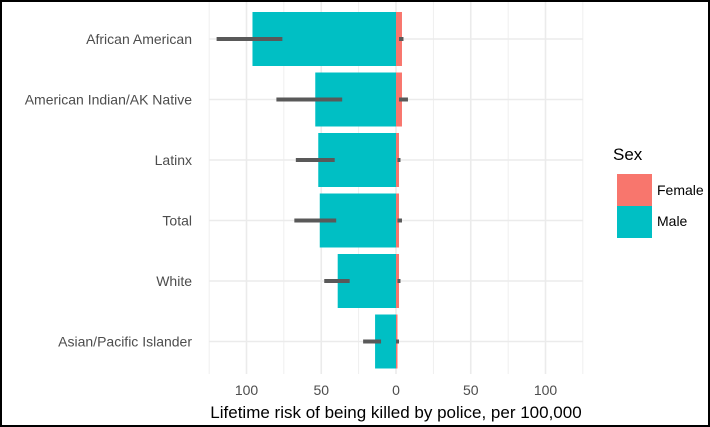 The width and height of the screenshot is (710, 427). What do you see at coordinates (177, 221) in the screenshot?
I see `category-label: Total` at bounding box center [177, 221].